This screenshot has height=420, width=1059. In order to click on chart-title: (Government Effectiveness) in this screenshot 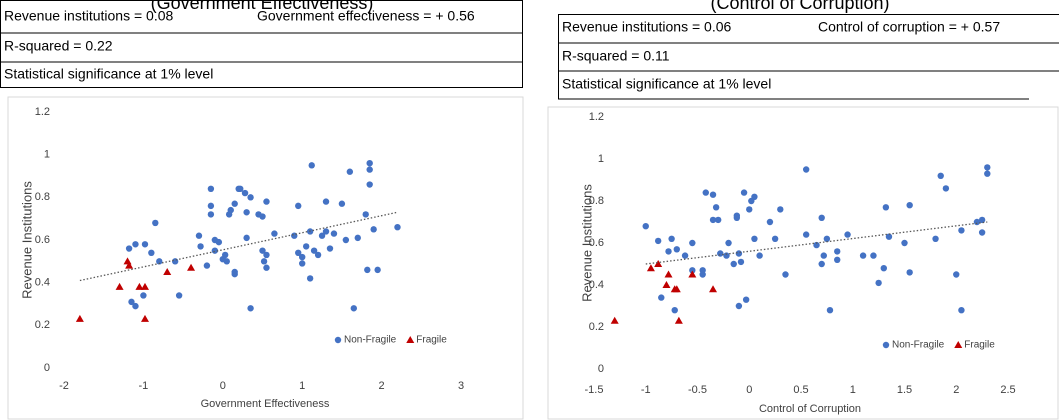, I will do `click(262, 6)`.